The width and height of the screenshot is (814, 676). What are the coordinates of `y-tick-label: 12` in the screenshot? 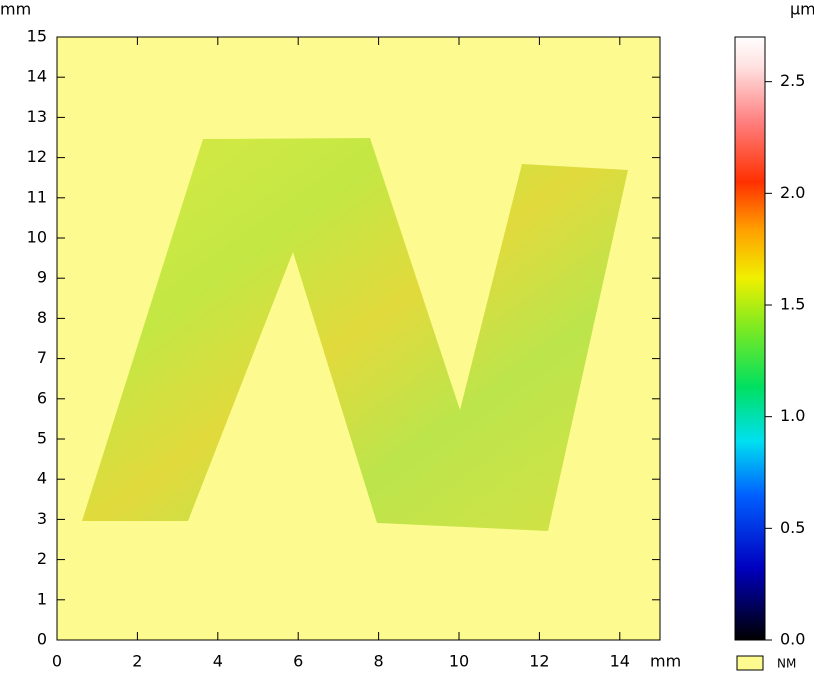 It's located at (37, 156).